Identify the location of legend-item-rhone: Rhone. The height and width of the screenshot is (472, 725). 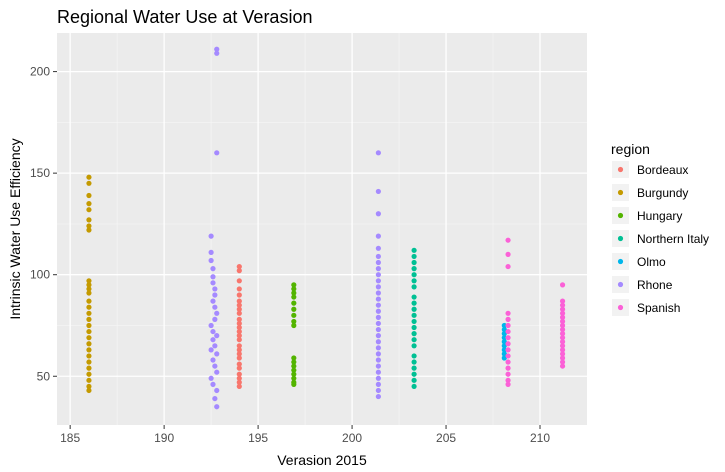
(642, 284).